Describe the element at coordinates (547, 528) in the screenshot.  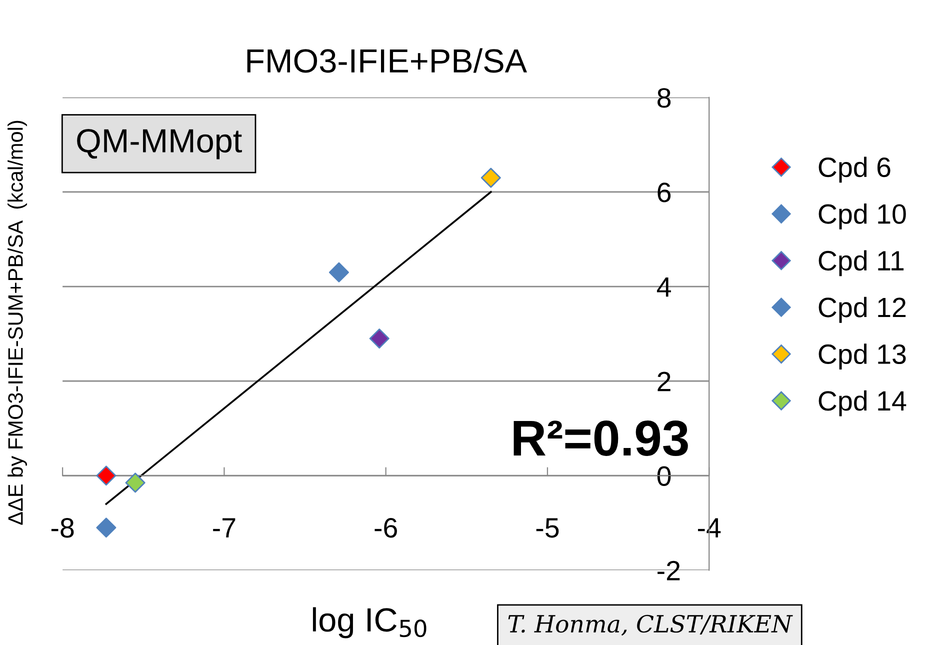
I see `x-tick-label: -5` at that location.